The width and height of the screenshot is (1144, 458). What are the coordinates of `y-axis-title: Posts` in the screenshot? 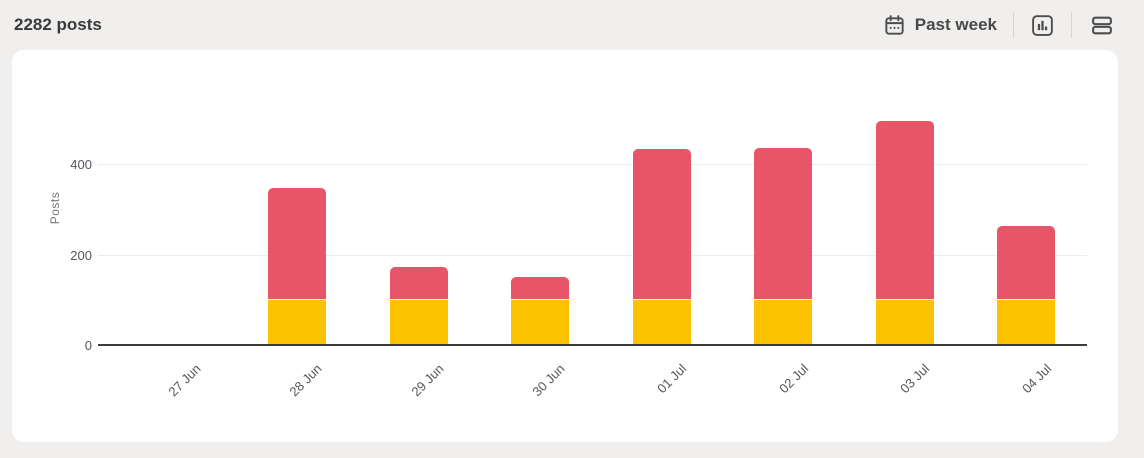 It's located at (55, 208).